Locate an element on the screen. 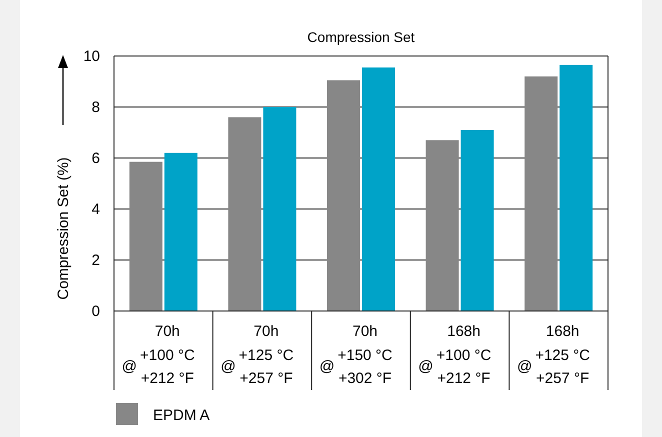  y-tick-label: 10 is located at coordinates (91, 56).